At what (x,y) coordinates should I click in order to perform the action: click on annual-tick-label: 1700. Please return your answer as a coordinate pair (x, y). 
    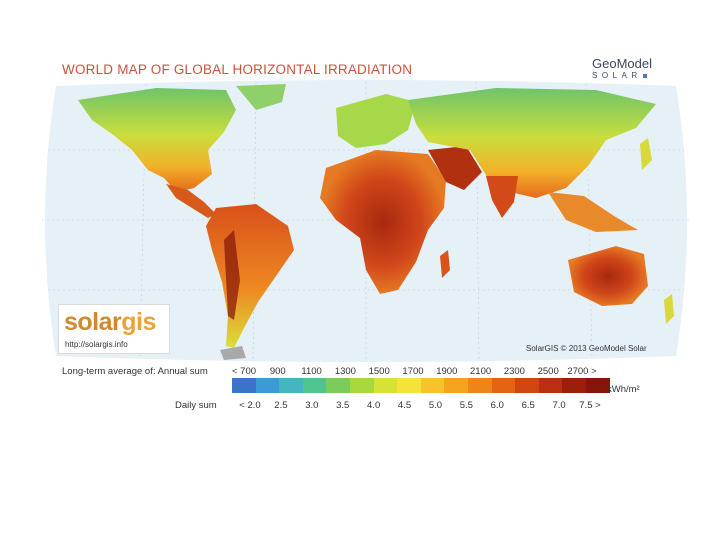
    Looking at the image, I should click on (413, 371).